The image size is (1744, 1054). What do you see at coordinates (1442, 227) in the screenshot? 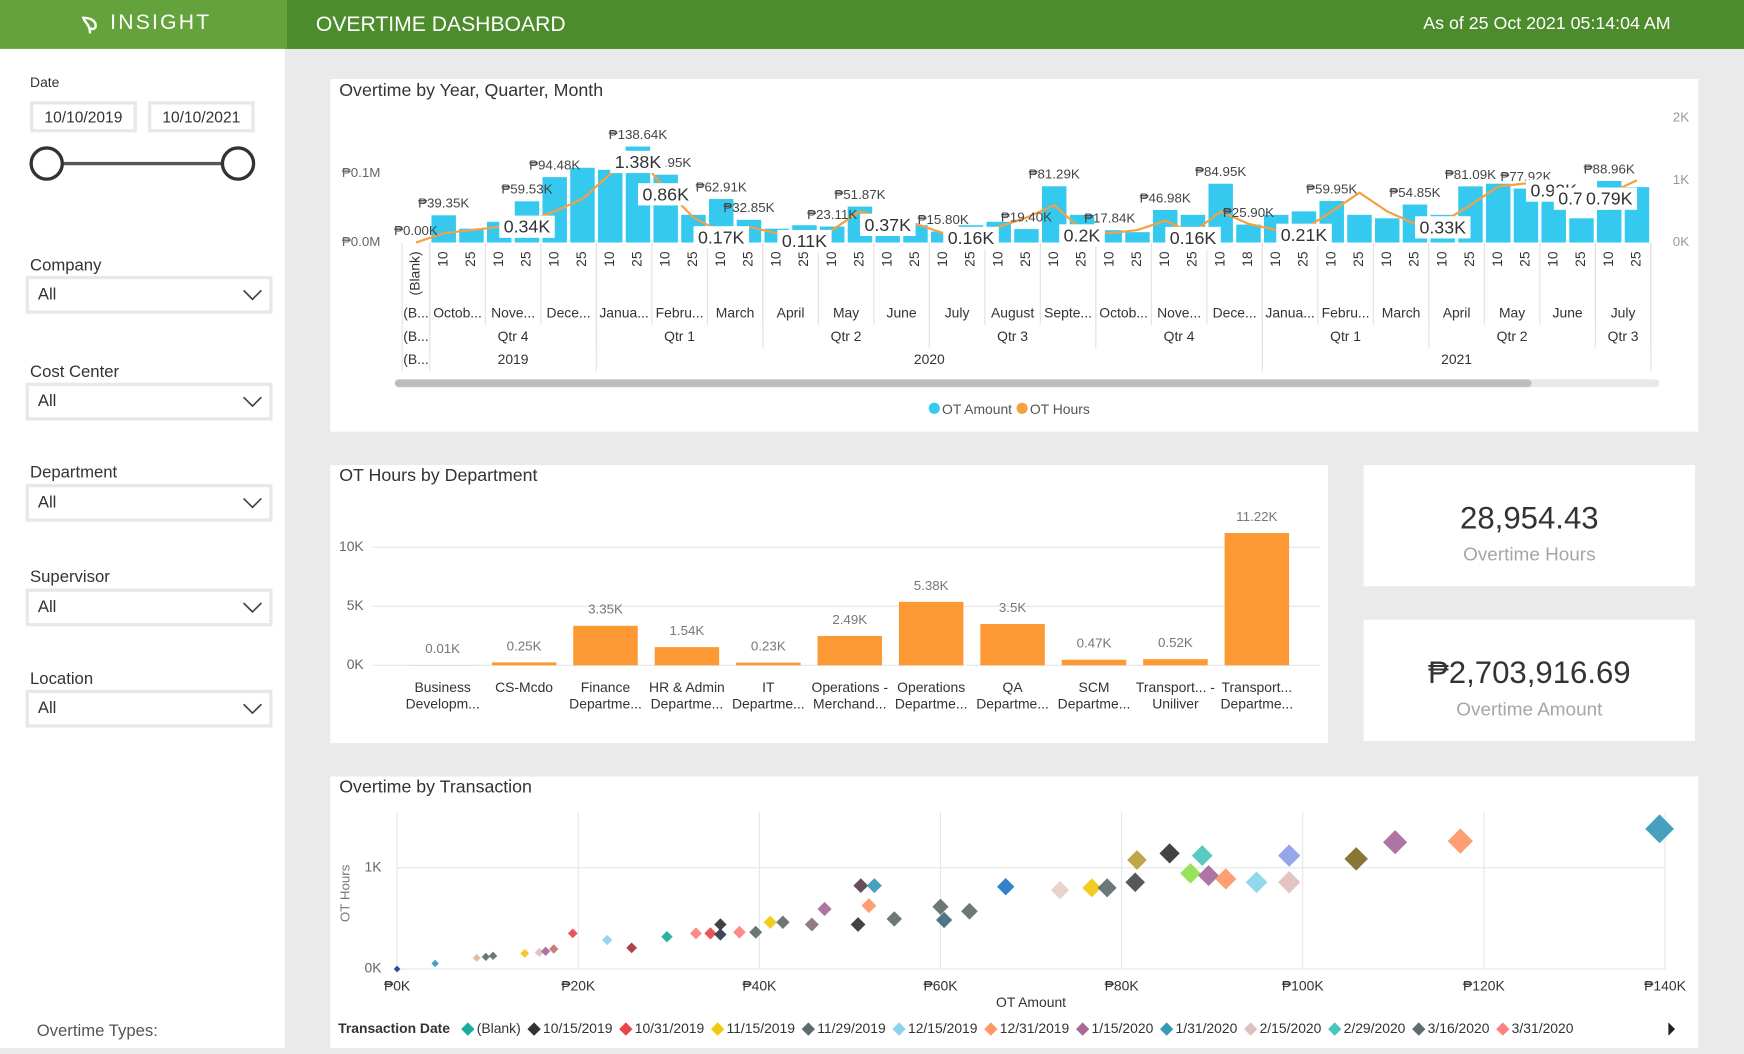
I see `data-label: 0.33K` at bounding box center [1442, 227].